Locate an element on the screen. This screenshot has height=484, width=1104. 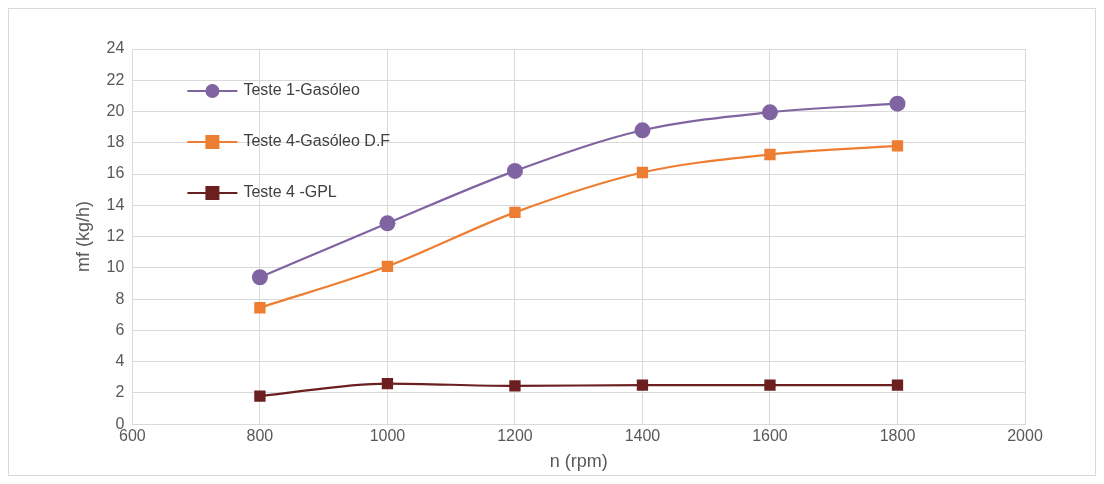
x-tick-label: 1000 is located at coordinates (387, 436).